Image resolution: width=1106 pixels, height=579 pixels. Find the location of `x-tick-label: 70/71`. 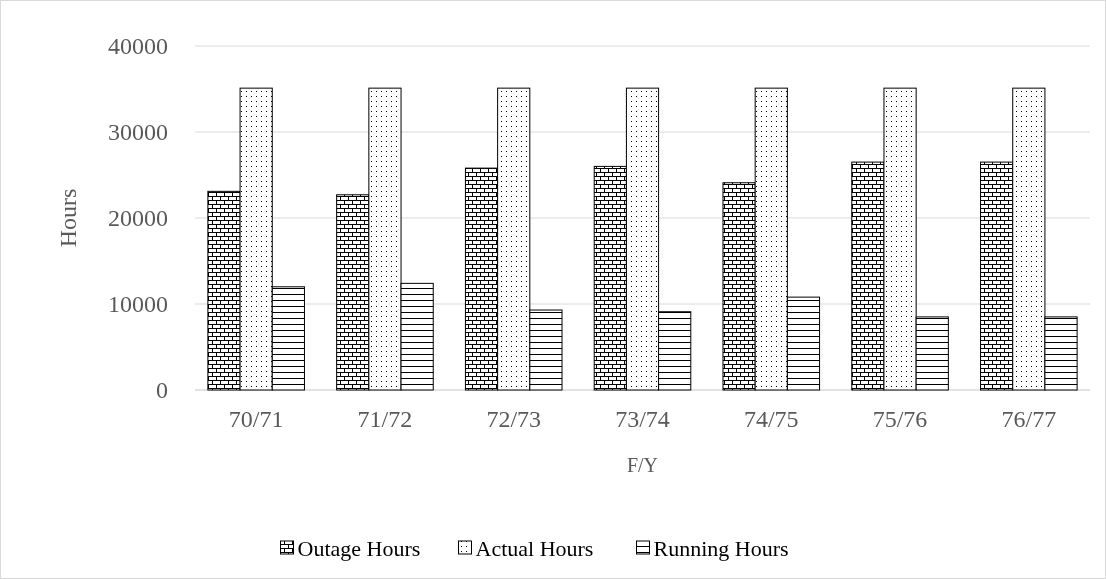

x-tick-label: 70/71 is located at coordinates (256, 419).